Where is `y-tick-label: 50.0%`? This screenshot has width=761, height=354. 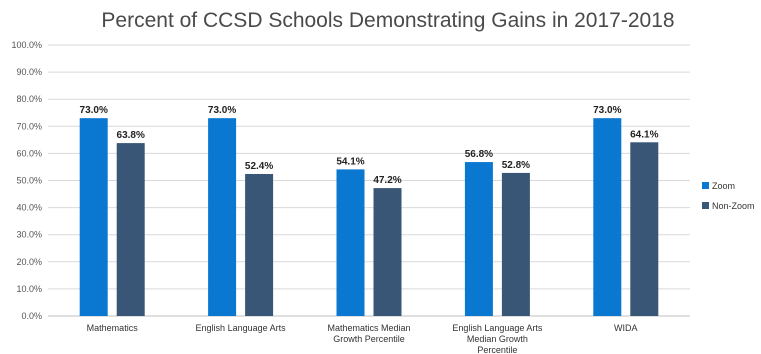 y-tick-label: 50.0% is located at coordinates (29, 181).